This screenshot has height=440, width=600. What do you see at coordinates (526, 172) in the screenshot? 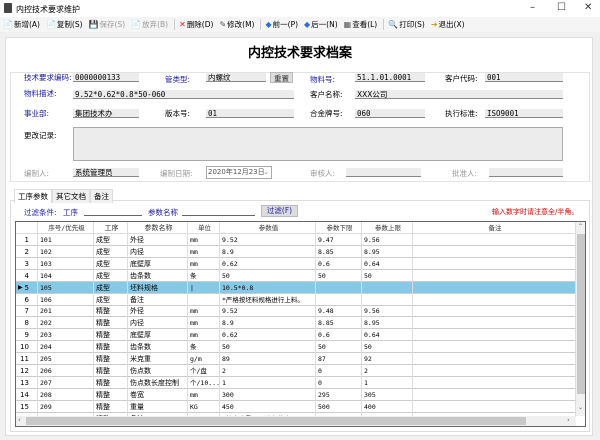
I see `approver-field` at bounding box center [526, 172].